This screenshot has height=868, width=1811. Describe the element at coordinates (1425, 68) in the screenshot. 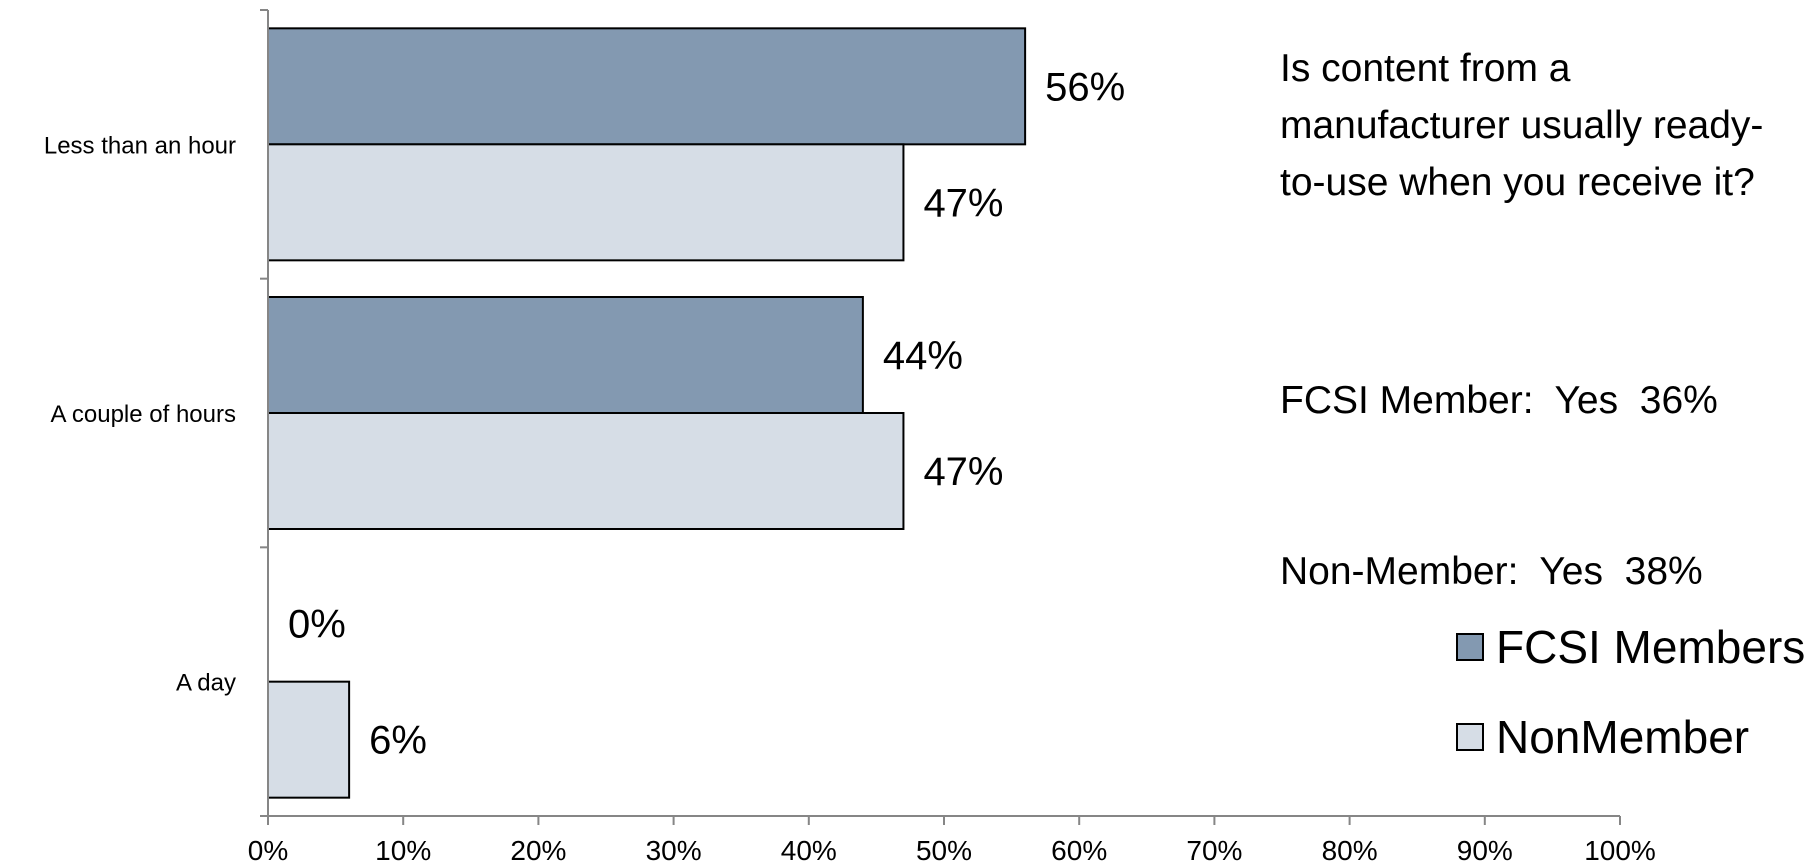

I see `question-line: Is content from a` at that location.